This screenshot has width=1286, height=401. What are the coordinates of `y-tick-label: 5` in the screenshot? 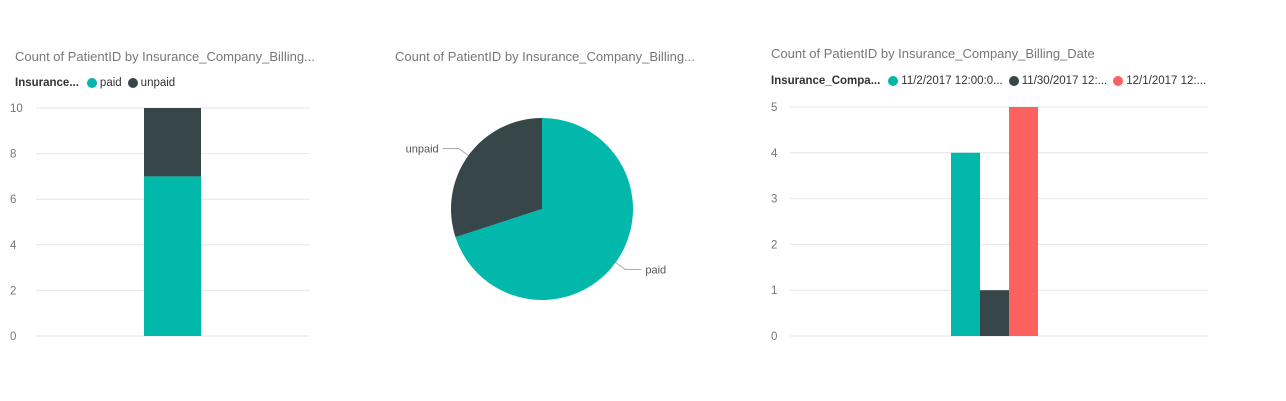 It's located at (774, 108).